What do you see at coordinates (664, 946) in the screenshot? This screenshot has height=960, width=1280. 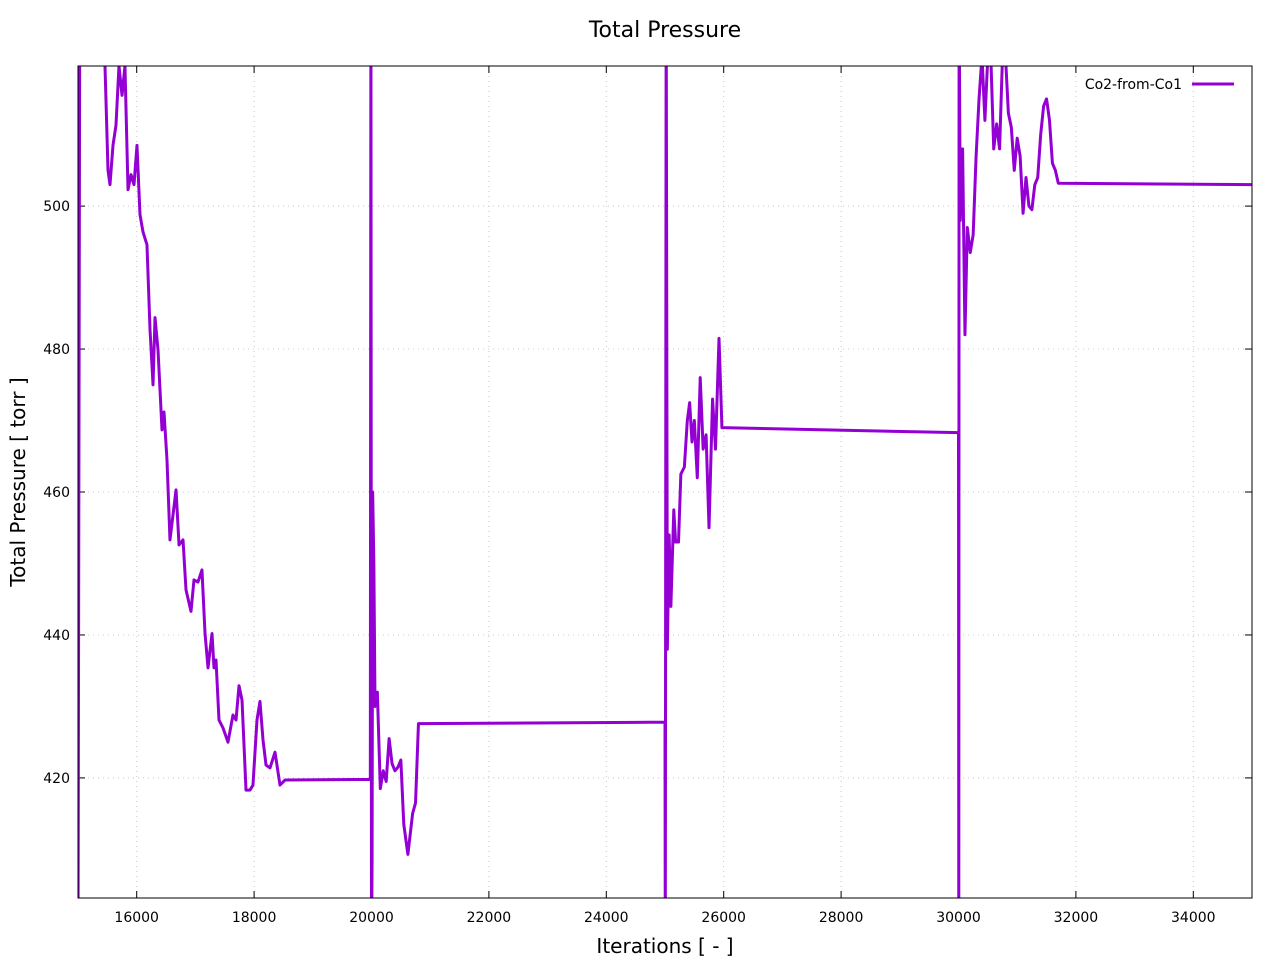 I see `x-axis-label: Iterations [ - ]` at bounding box center [664, 946].